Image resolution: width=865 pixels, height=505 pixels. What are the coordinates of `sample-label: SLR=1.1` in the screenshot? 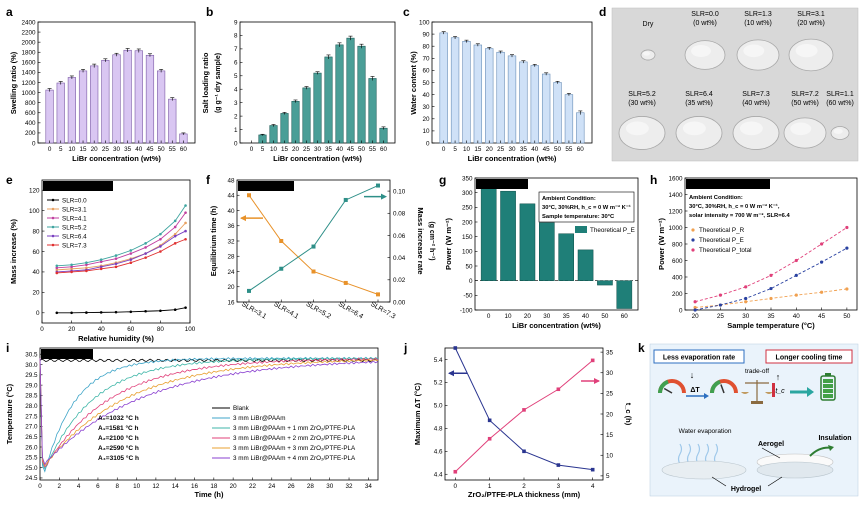 It's located at (840, 94).